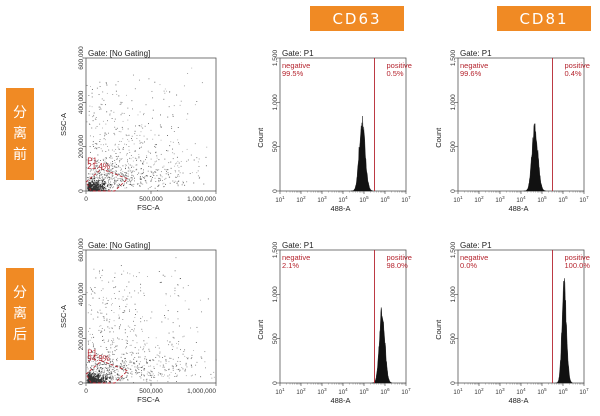 The height and width of the screenshot is (416, 600). Describe the element at coordinates (293, 73) in the screenshot. I see `negative-percent: 99.5%` at that location.